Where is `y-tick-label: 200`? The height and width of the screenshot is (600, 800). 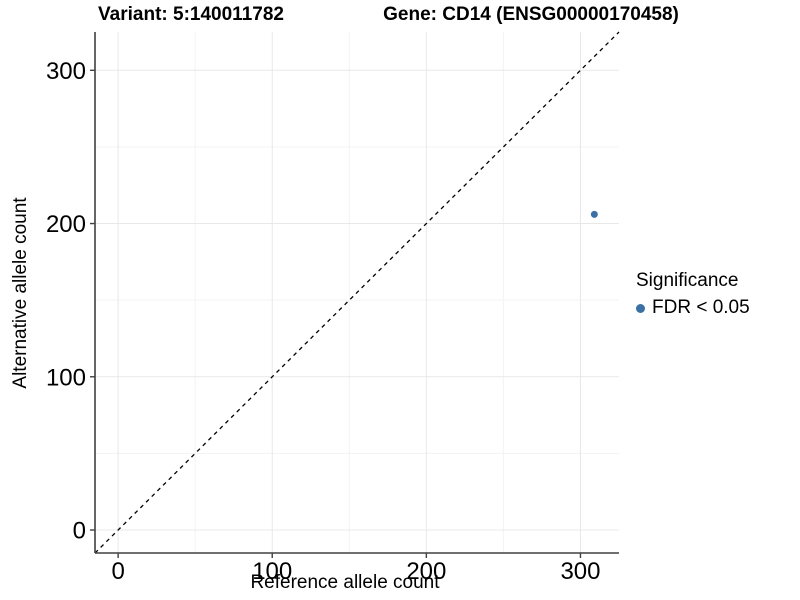
y-tick-label: 200 is located at coordinates (66, 224).